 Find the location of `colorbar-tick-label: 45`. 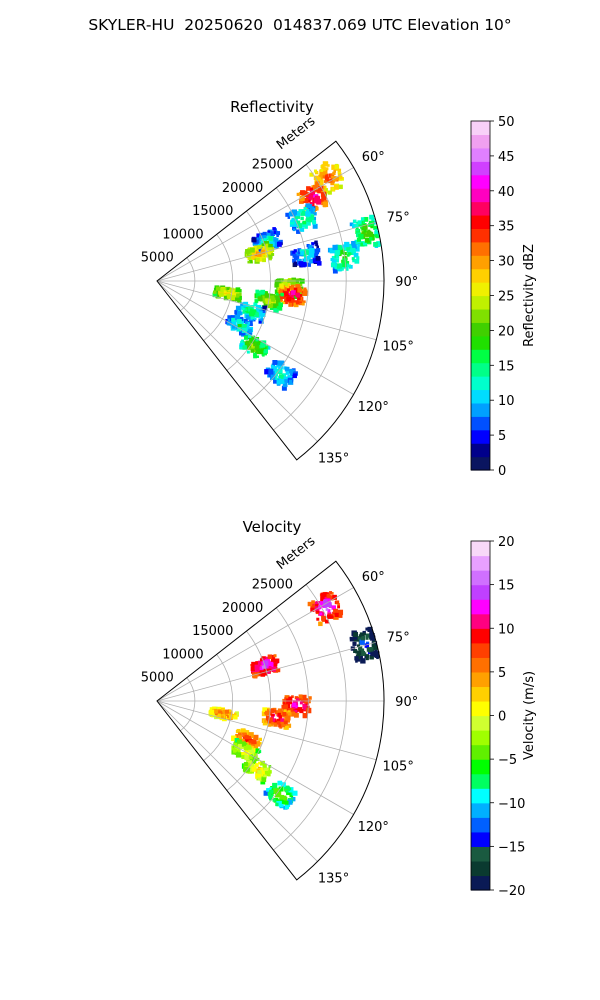

colorbar-tick-label: 45 is located at coordinates (506, 157).